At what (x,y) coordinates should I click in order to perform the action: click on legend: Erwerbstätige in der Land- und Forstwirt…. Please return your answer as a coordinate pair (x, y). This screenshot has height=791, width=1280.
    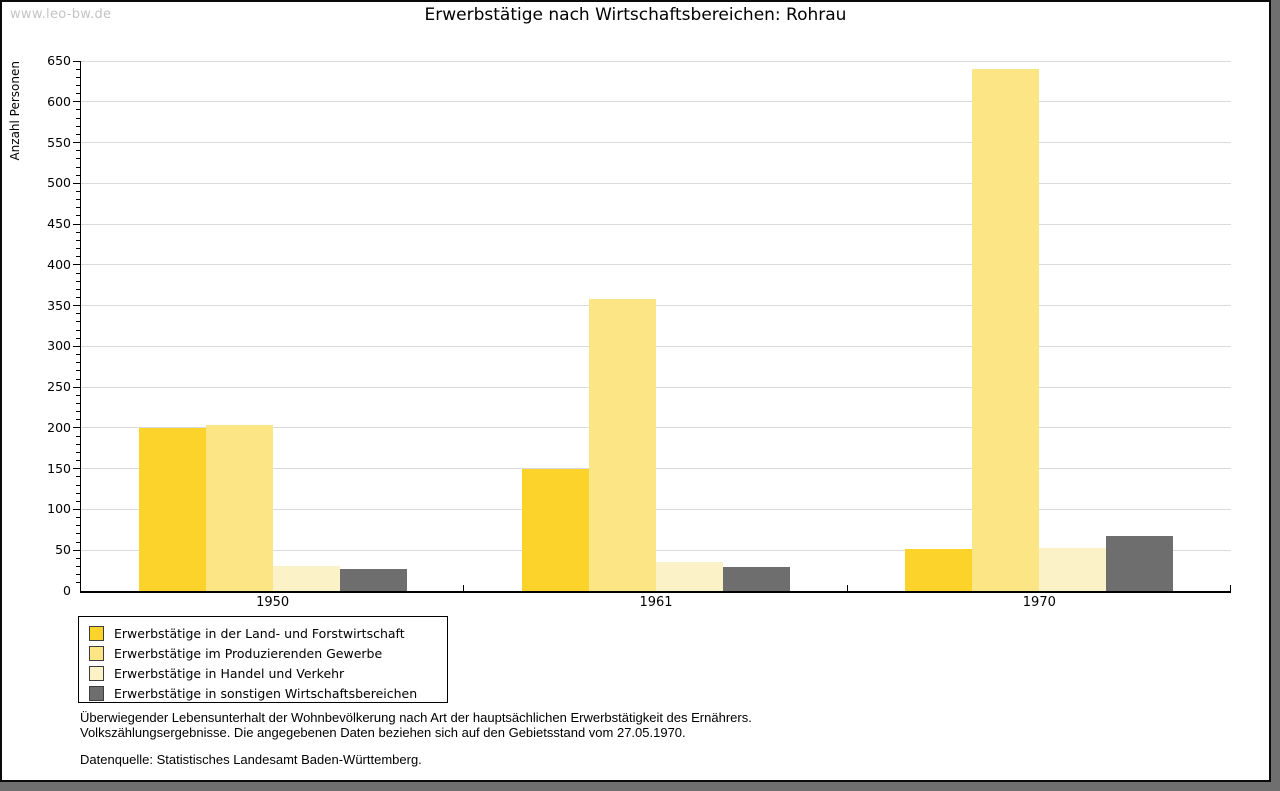
    Looking at the image, I should click on (263, 659).